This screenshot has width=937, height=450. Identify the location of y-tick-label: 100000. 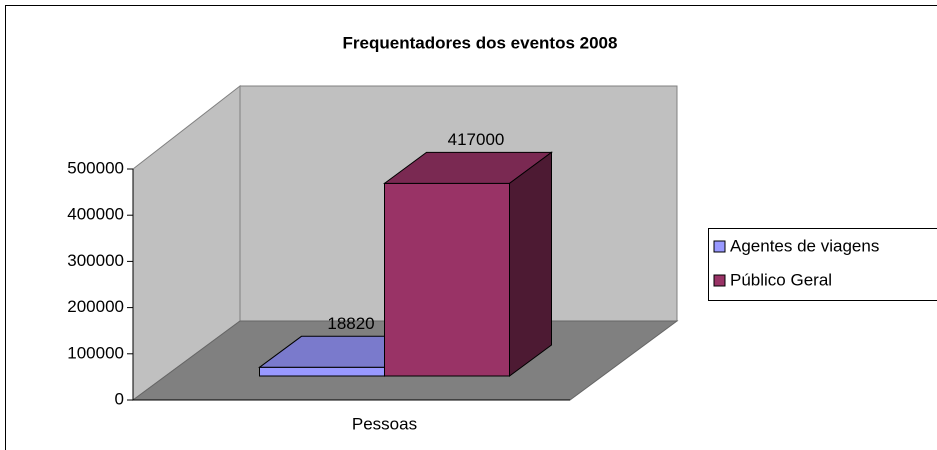
(95, 352).